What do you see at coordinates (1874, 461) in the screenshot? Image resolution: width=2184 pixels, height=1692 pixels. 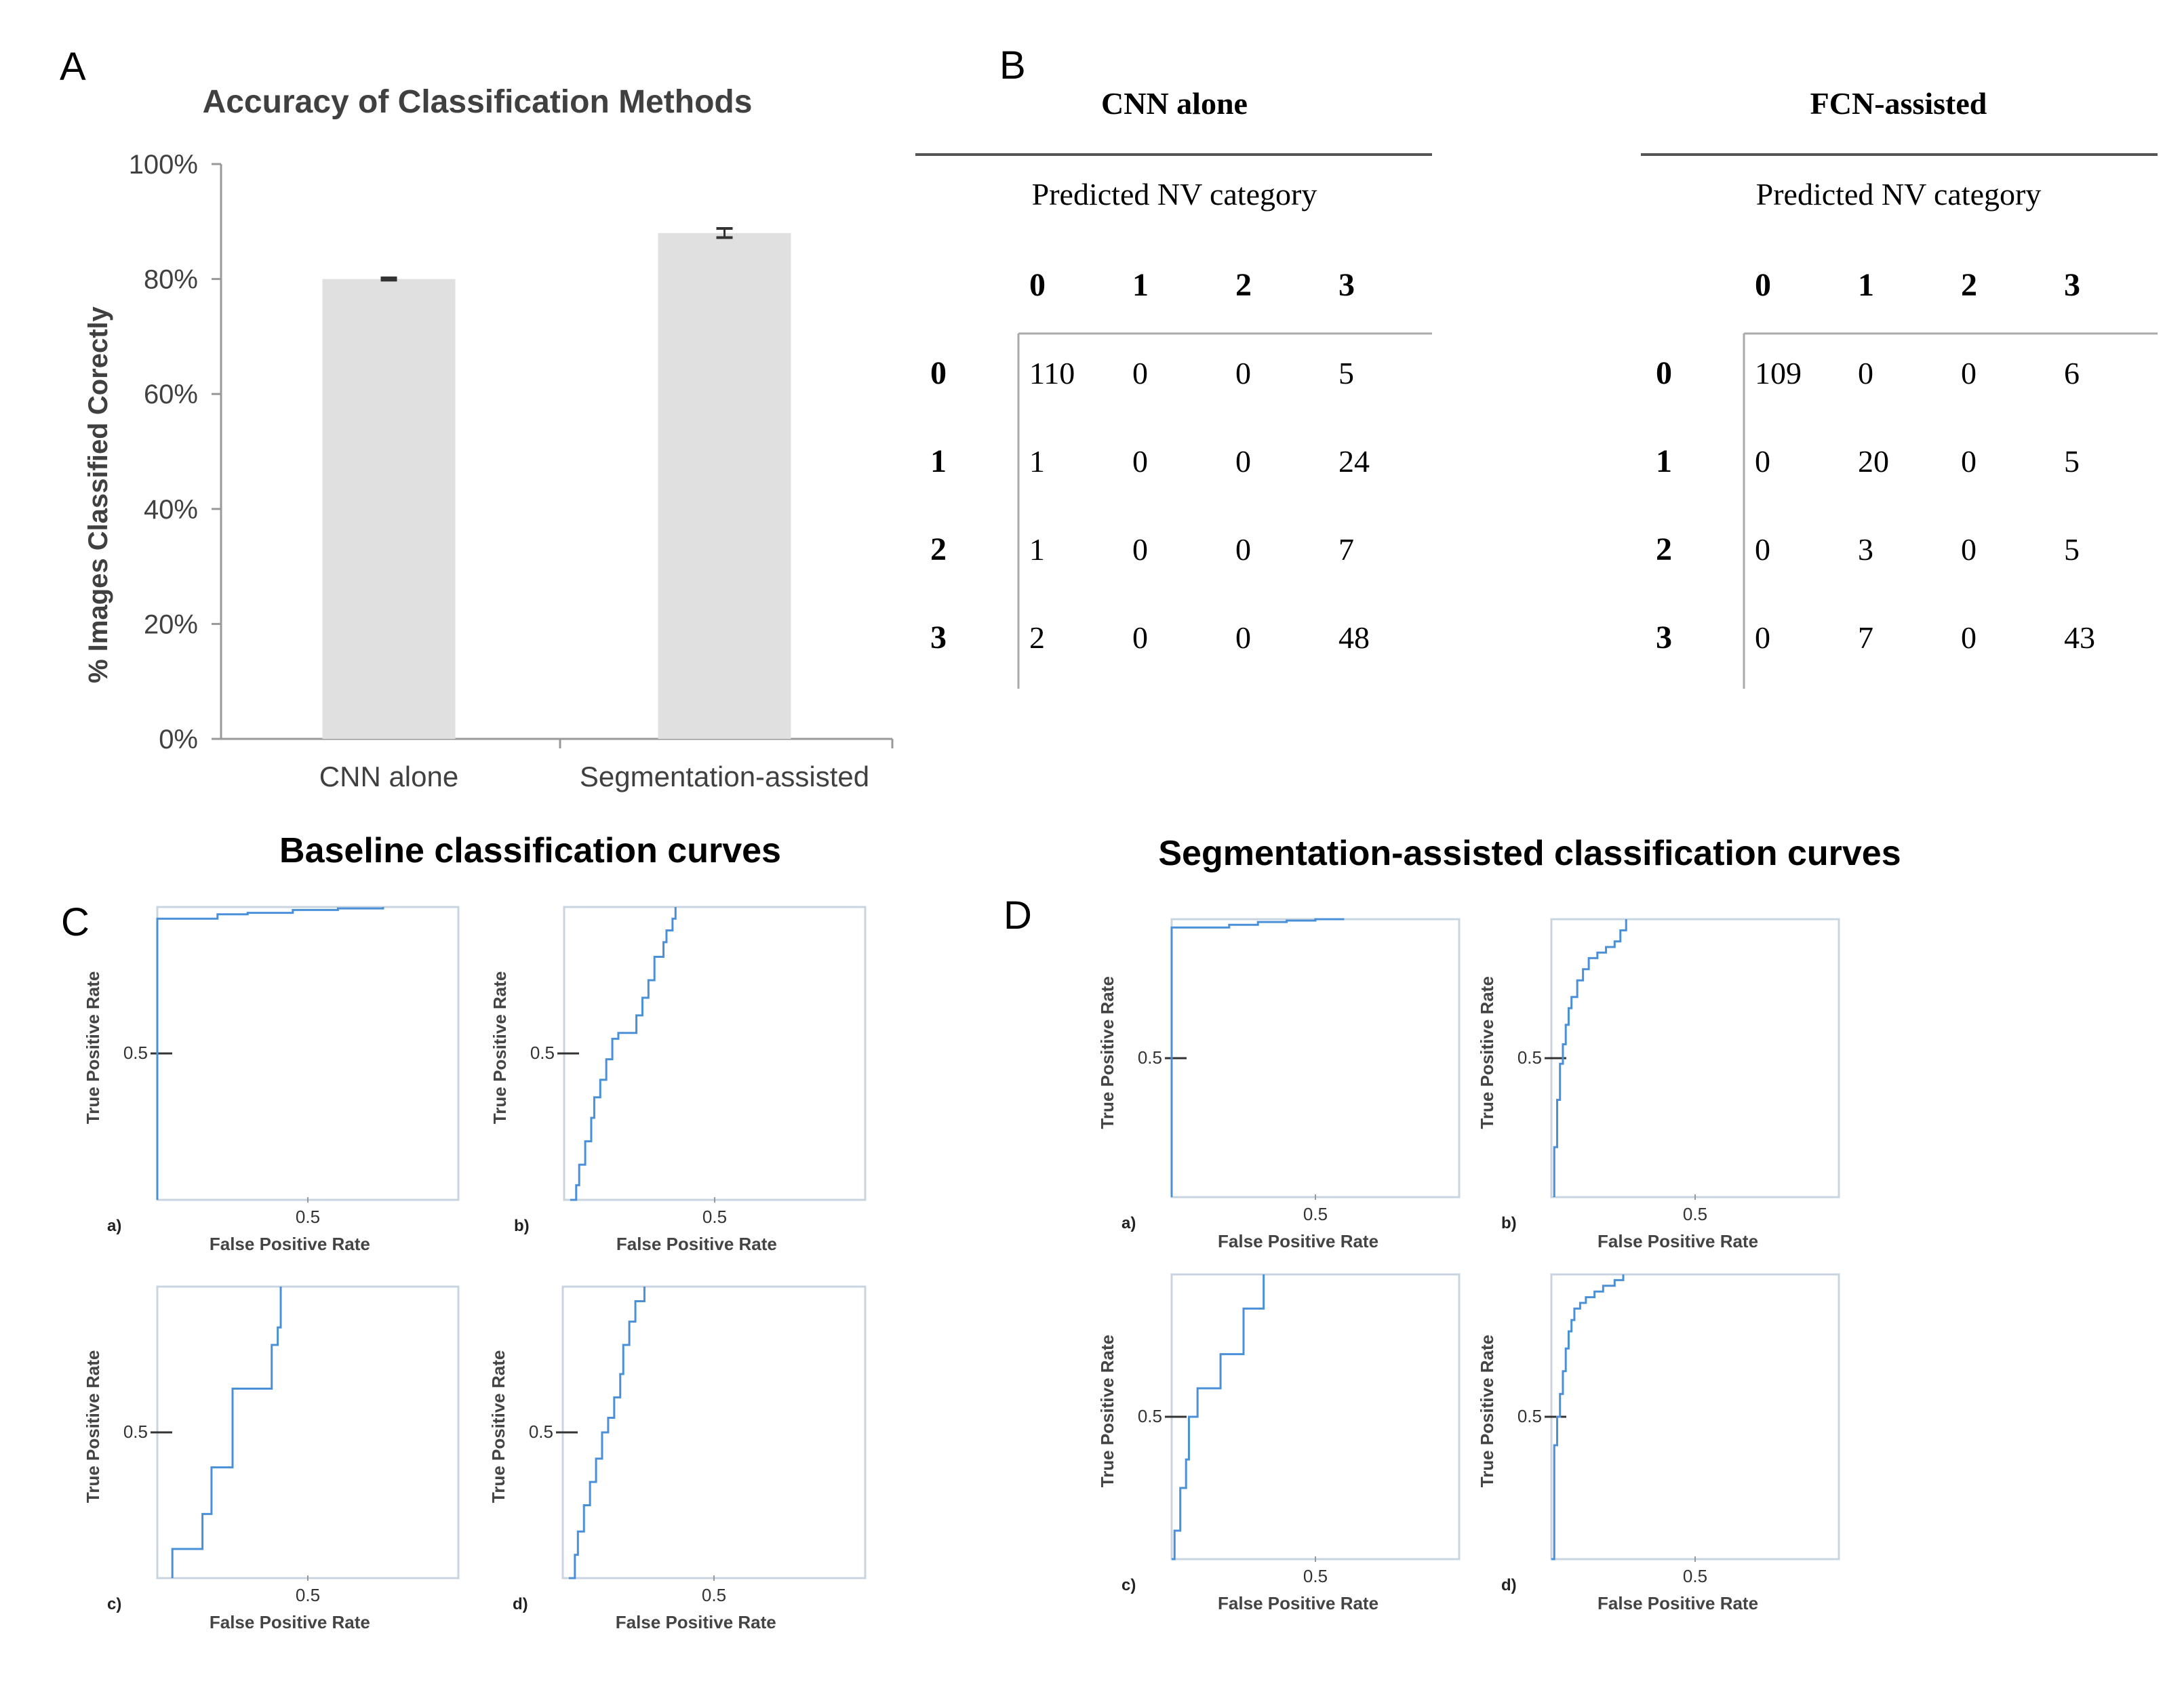 I see `table-cell: 20` at bounding box center [1874, 461].